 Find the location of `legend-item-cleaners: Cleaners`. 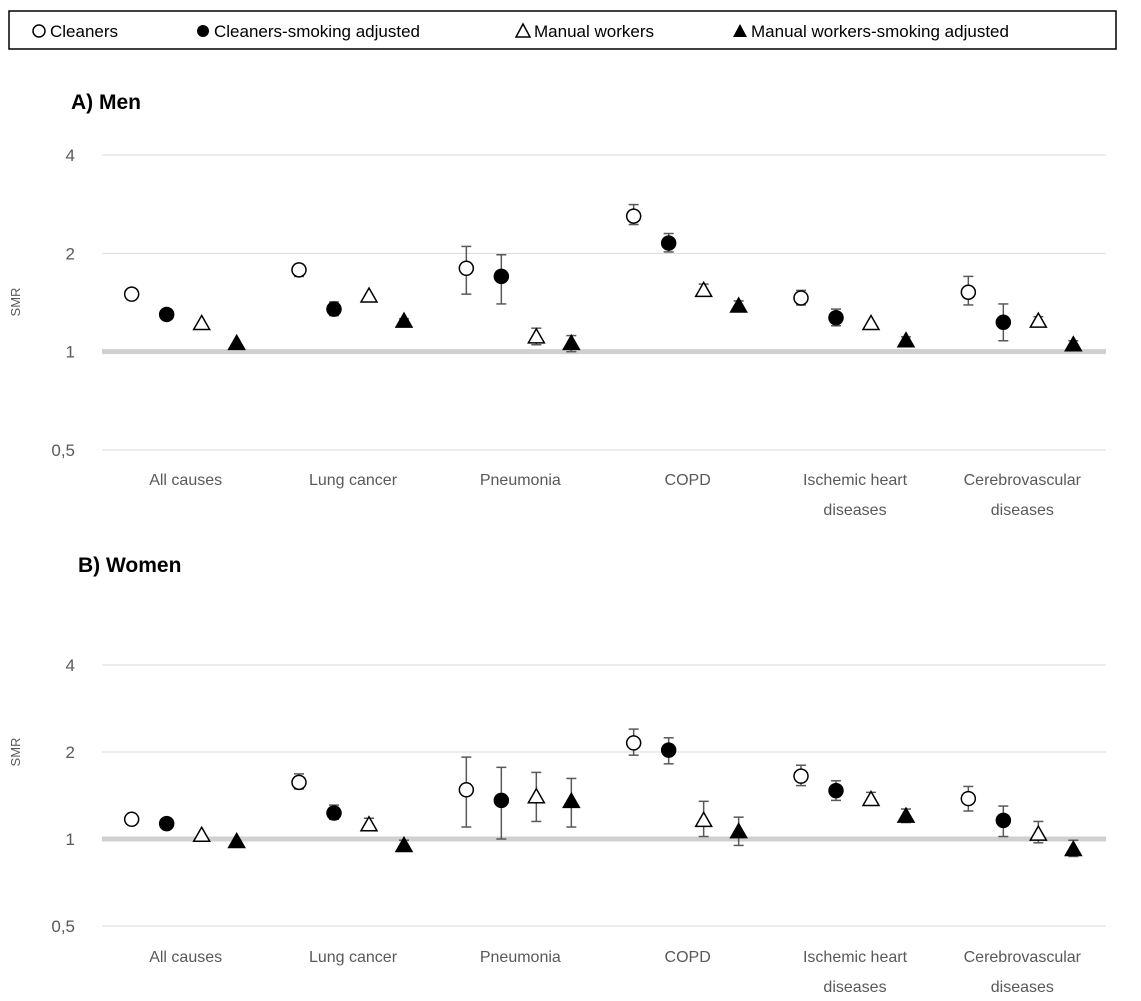

legend-item-cleaners: Cleaners is located at coordinates (75, 31).